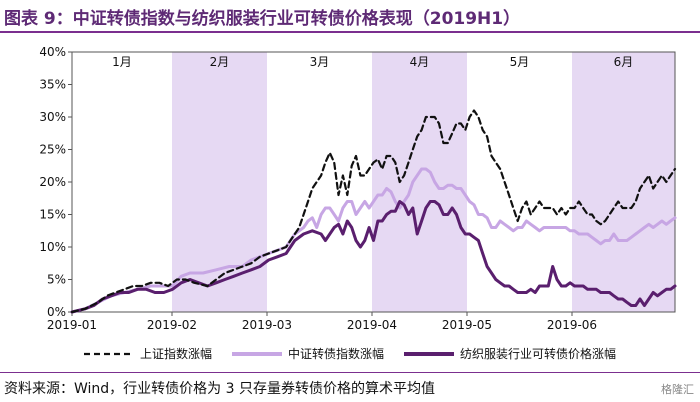  What do you see at coordinates (220, 62) in the screenshot?
I see `month-label-2: 2月` at bounding box center [220, 62].